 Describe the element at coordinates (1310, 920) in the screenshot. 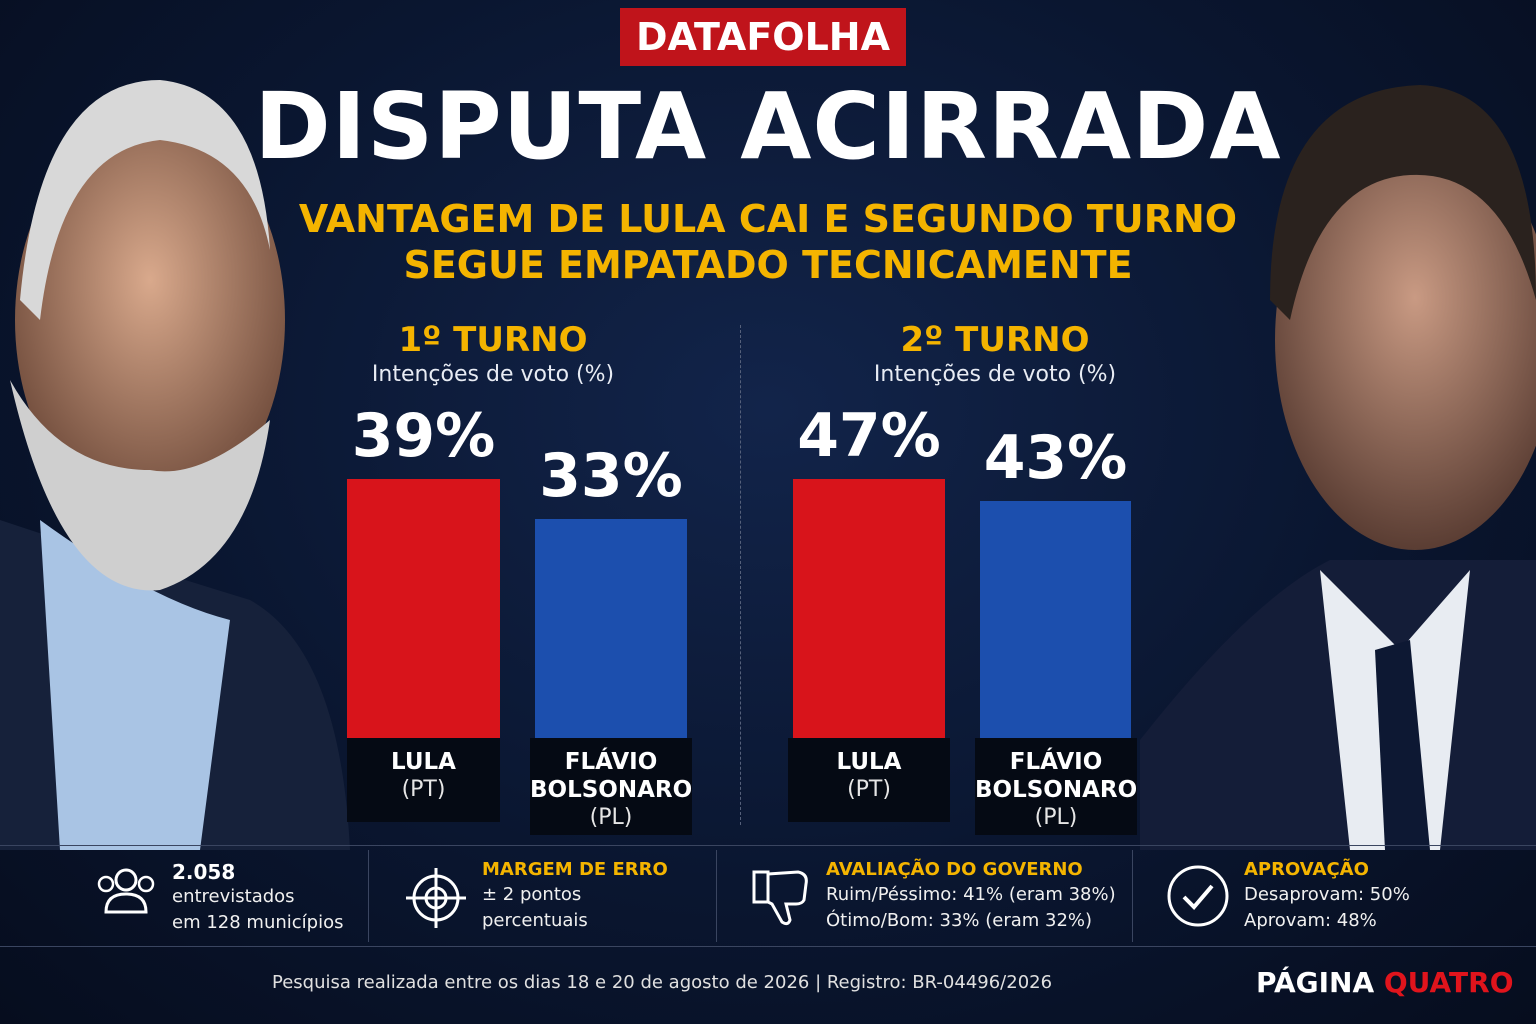

I see `stat-line: Aprovam: 48%` at that location.